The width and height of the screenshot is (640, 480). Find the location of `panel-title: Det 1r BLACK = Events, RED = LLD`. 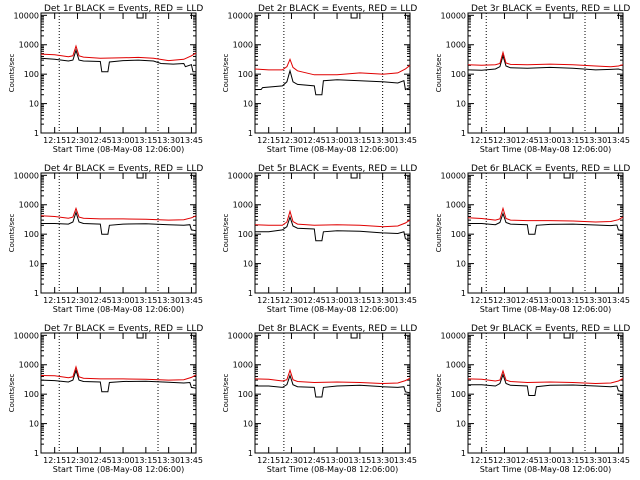

panel-title: Det 1r BLACK = Events, RED = LLD is located at coordinates (123, 9).